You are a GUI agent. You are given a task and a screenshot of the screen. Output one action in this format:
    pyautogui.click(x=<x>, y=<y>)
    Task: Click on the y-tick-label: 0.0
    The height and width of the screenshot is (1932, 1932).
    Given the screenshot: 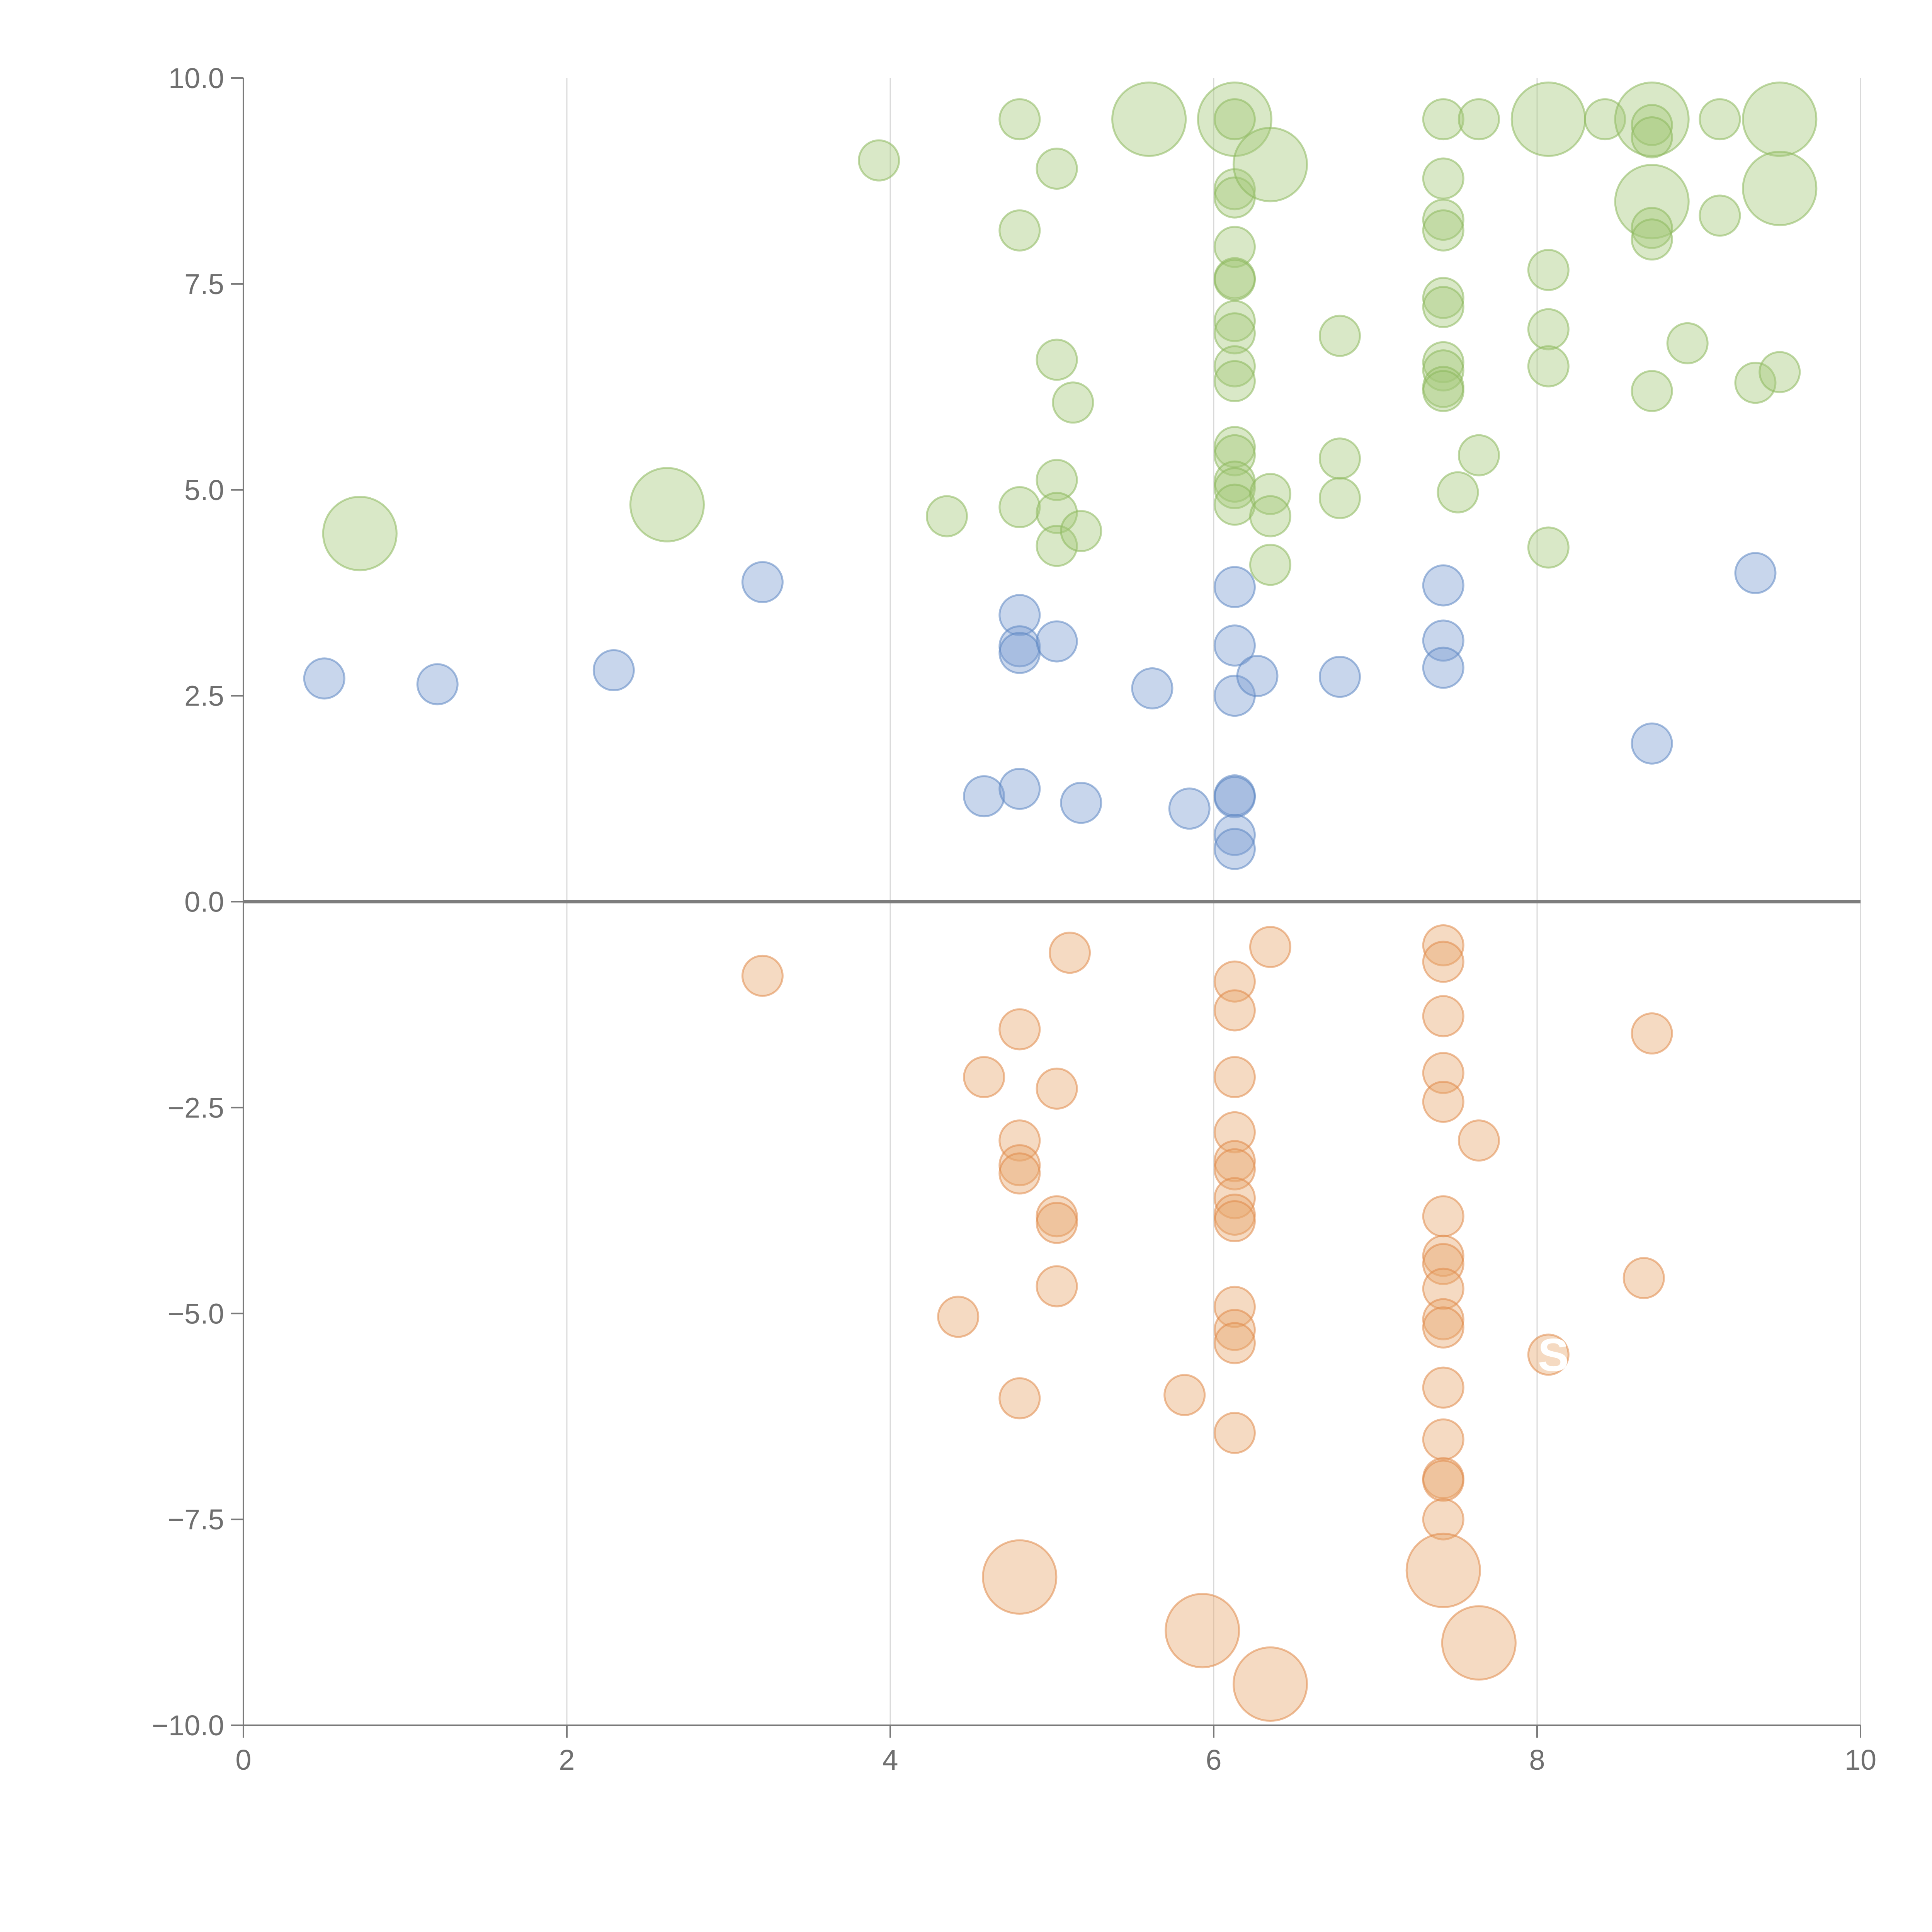 What is the action you would take?
    pyautogui.click(x=204, y=902)
    